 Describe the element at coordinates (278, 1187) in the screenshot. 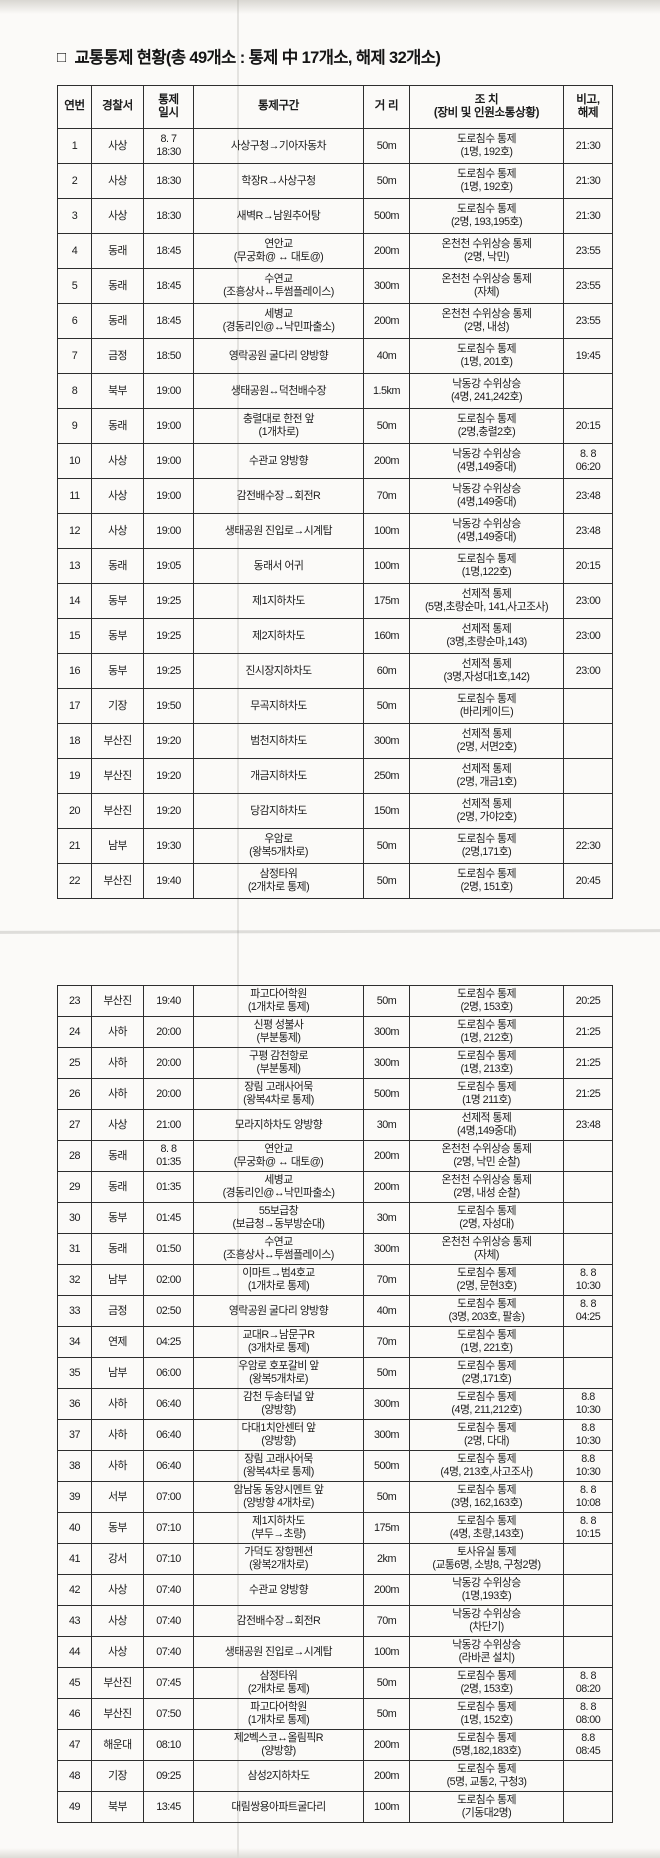

I see `cell-section: 세병교 (경동리인@↔낙민파출소)` at that location.